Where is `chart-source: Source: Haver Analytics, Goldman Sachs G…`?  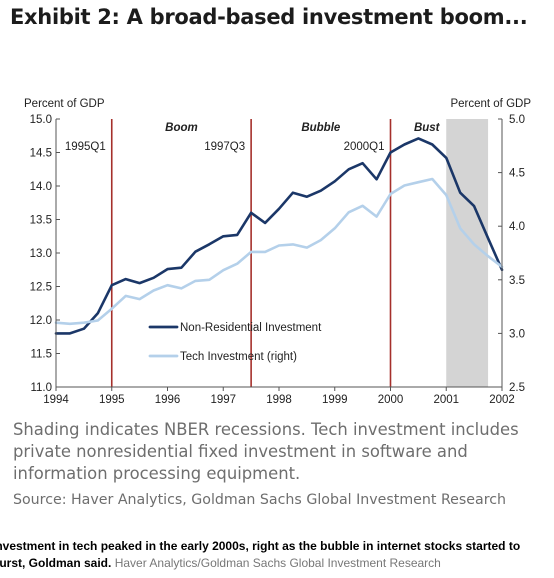
chart-source: Source: Haver Analytics, Goldman Sachs G… is located at coordinates (260, 500).